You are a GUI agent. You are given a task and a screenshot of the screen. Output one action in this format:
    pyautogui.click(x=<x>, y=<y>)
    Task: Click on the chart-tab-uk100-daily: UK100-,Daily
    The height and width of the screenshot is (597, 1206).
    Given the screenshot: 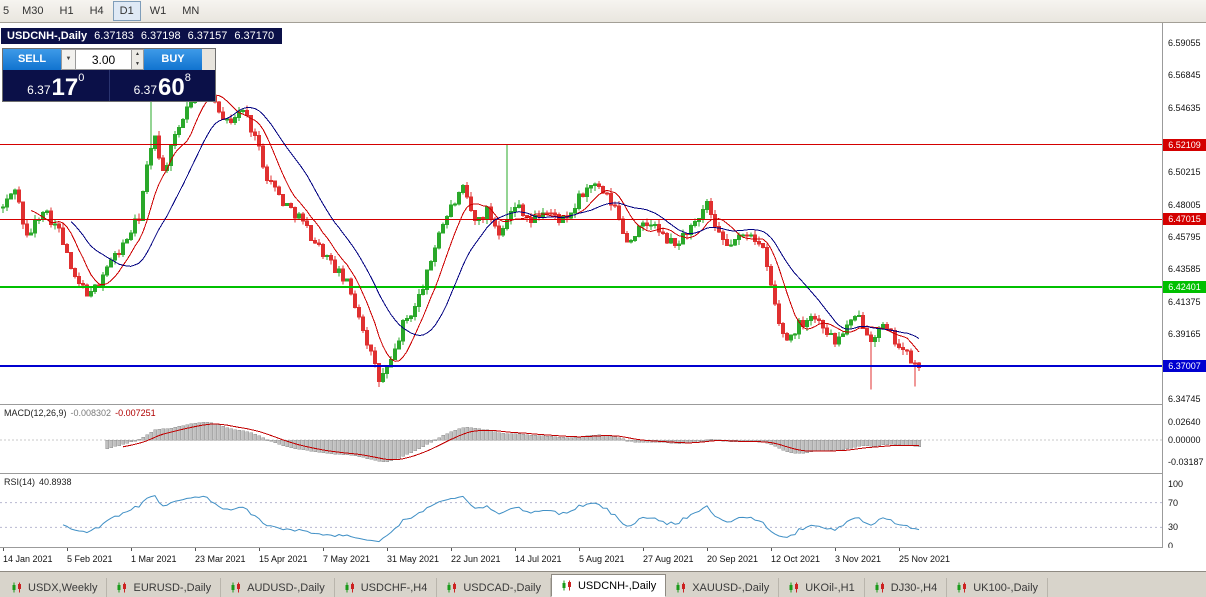 What is the action you would take?
    pyautogui.click(x=998, y=587)
    